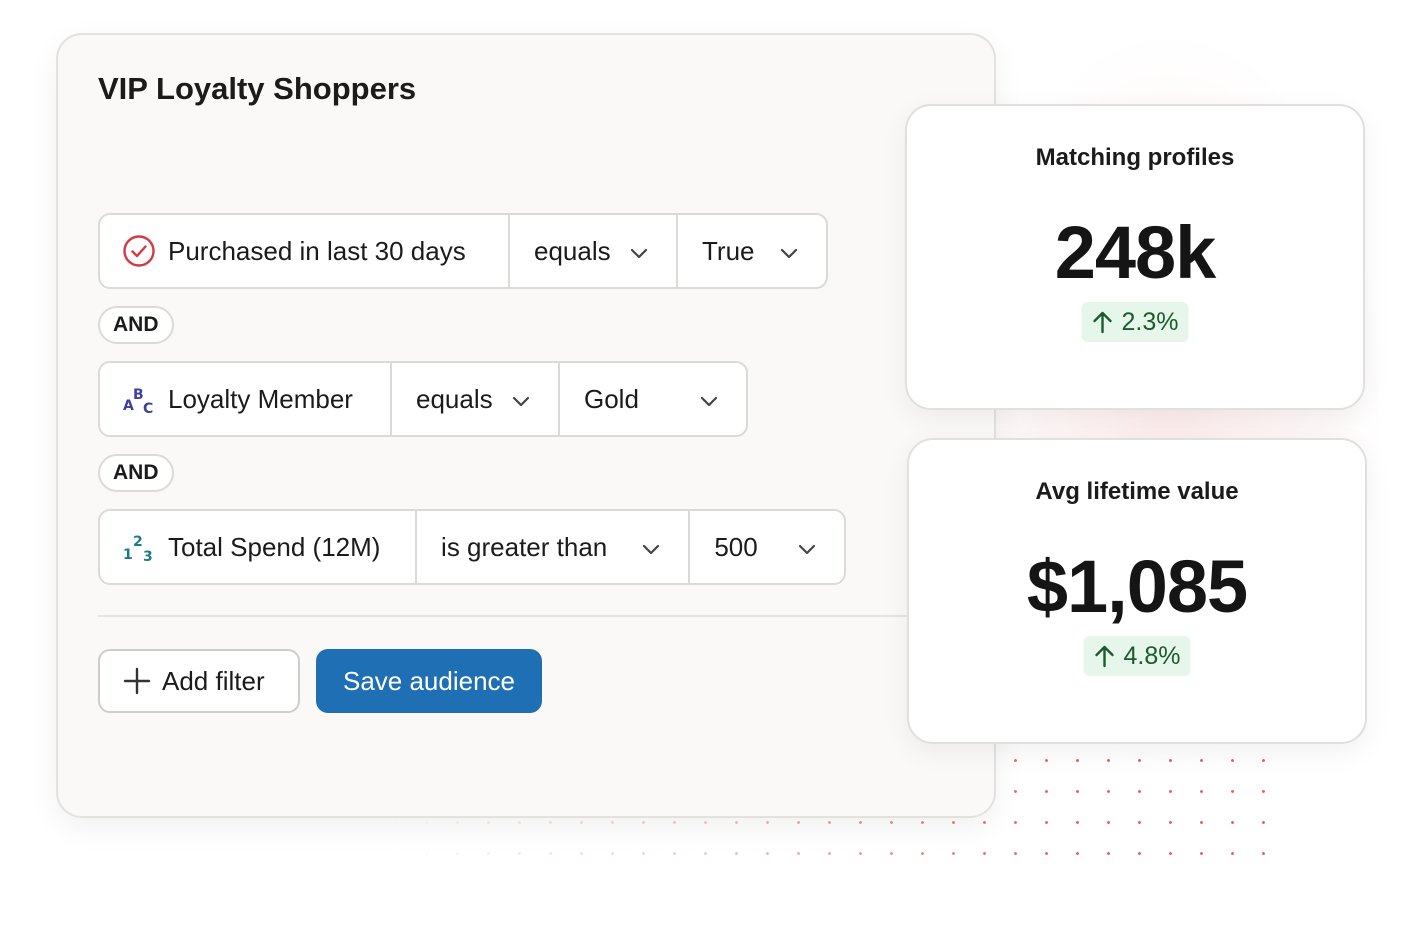  What do you see at coordinates (1150, 321) in the screenshot?
I see `metric-delta-value: 2.3%` at bounding box center [1150, 321].